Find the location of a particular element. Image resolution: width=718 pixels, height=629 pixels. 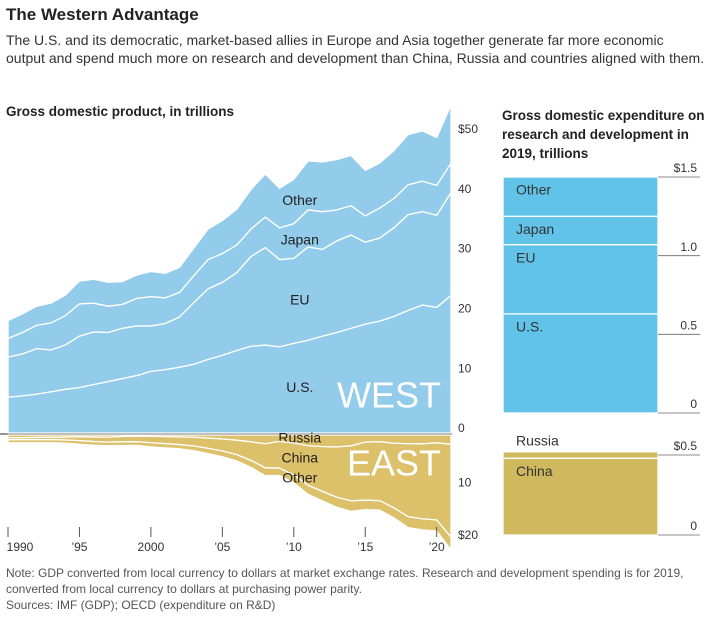

y-tick-label: 30 is located at coordinates (465, 249).